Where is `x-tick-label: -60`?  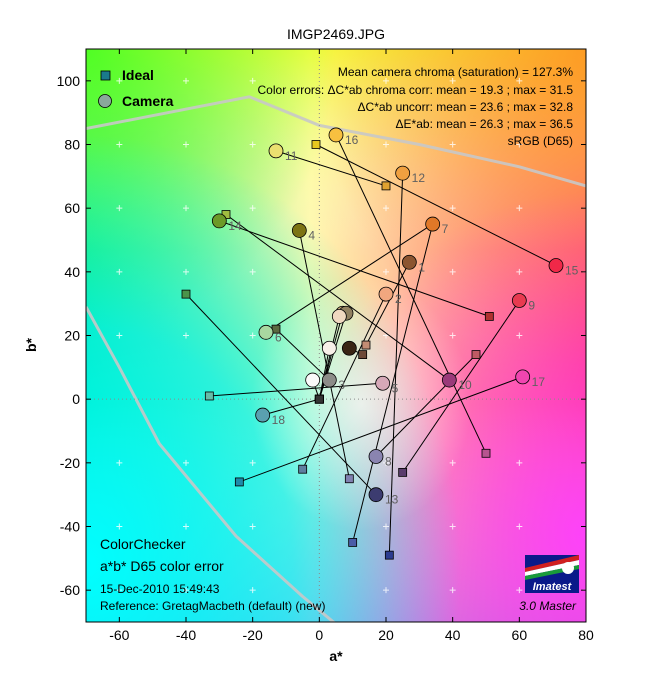
x-tick-label: -60 is located at coordinates (119, 635).